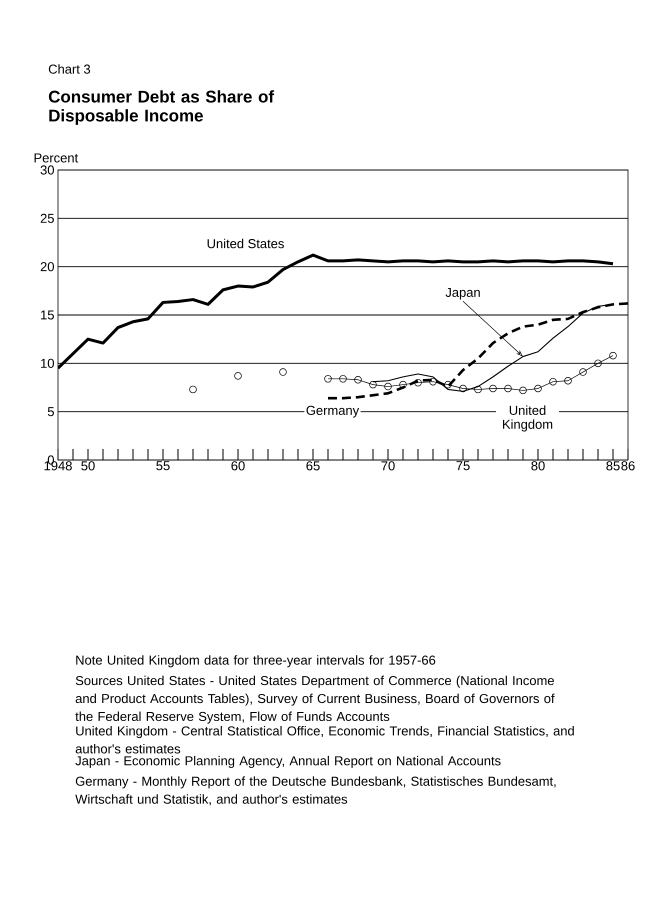  Describe the element at coordinates (47, 267) in the screenshot. I see `y-tick-label: 20` at that location.